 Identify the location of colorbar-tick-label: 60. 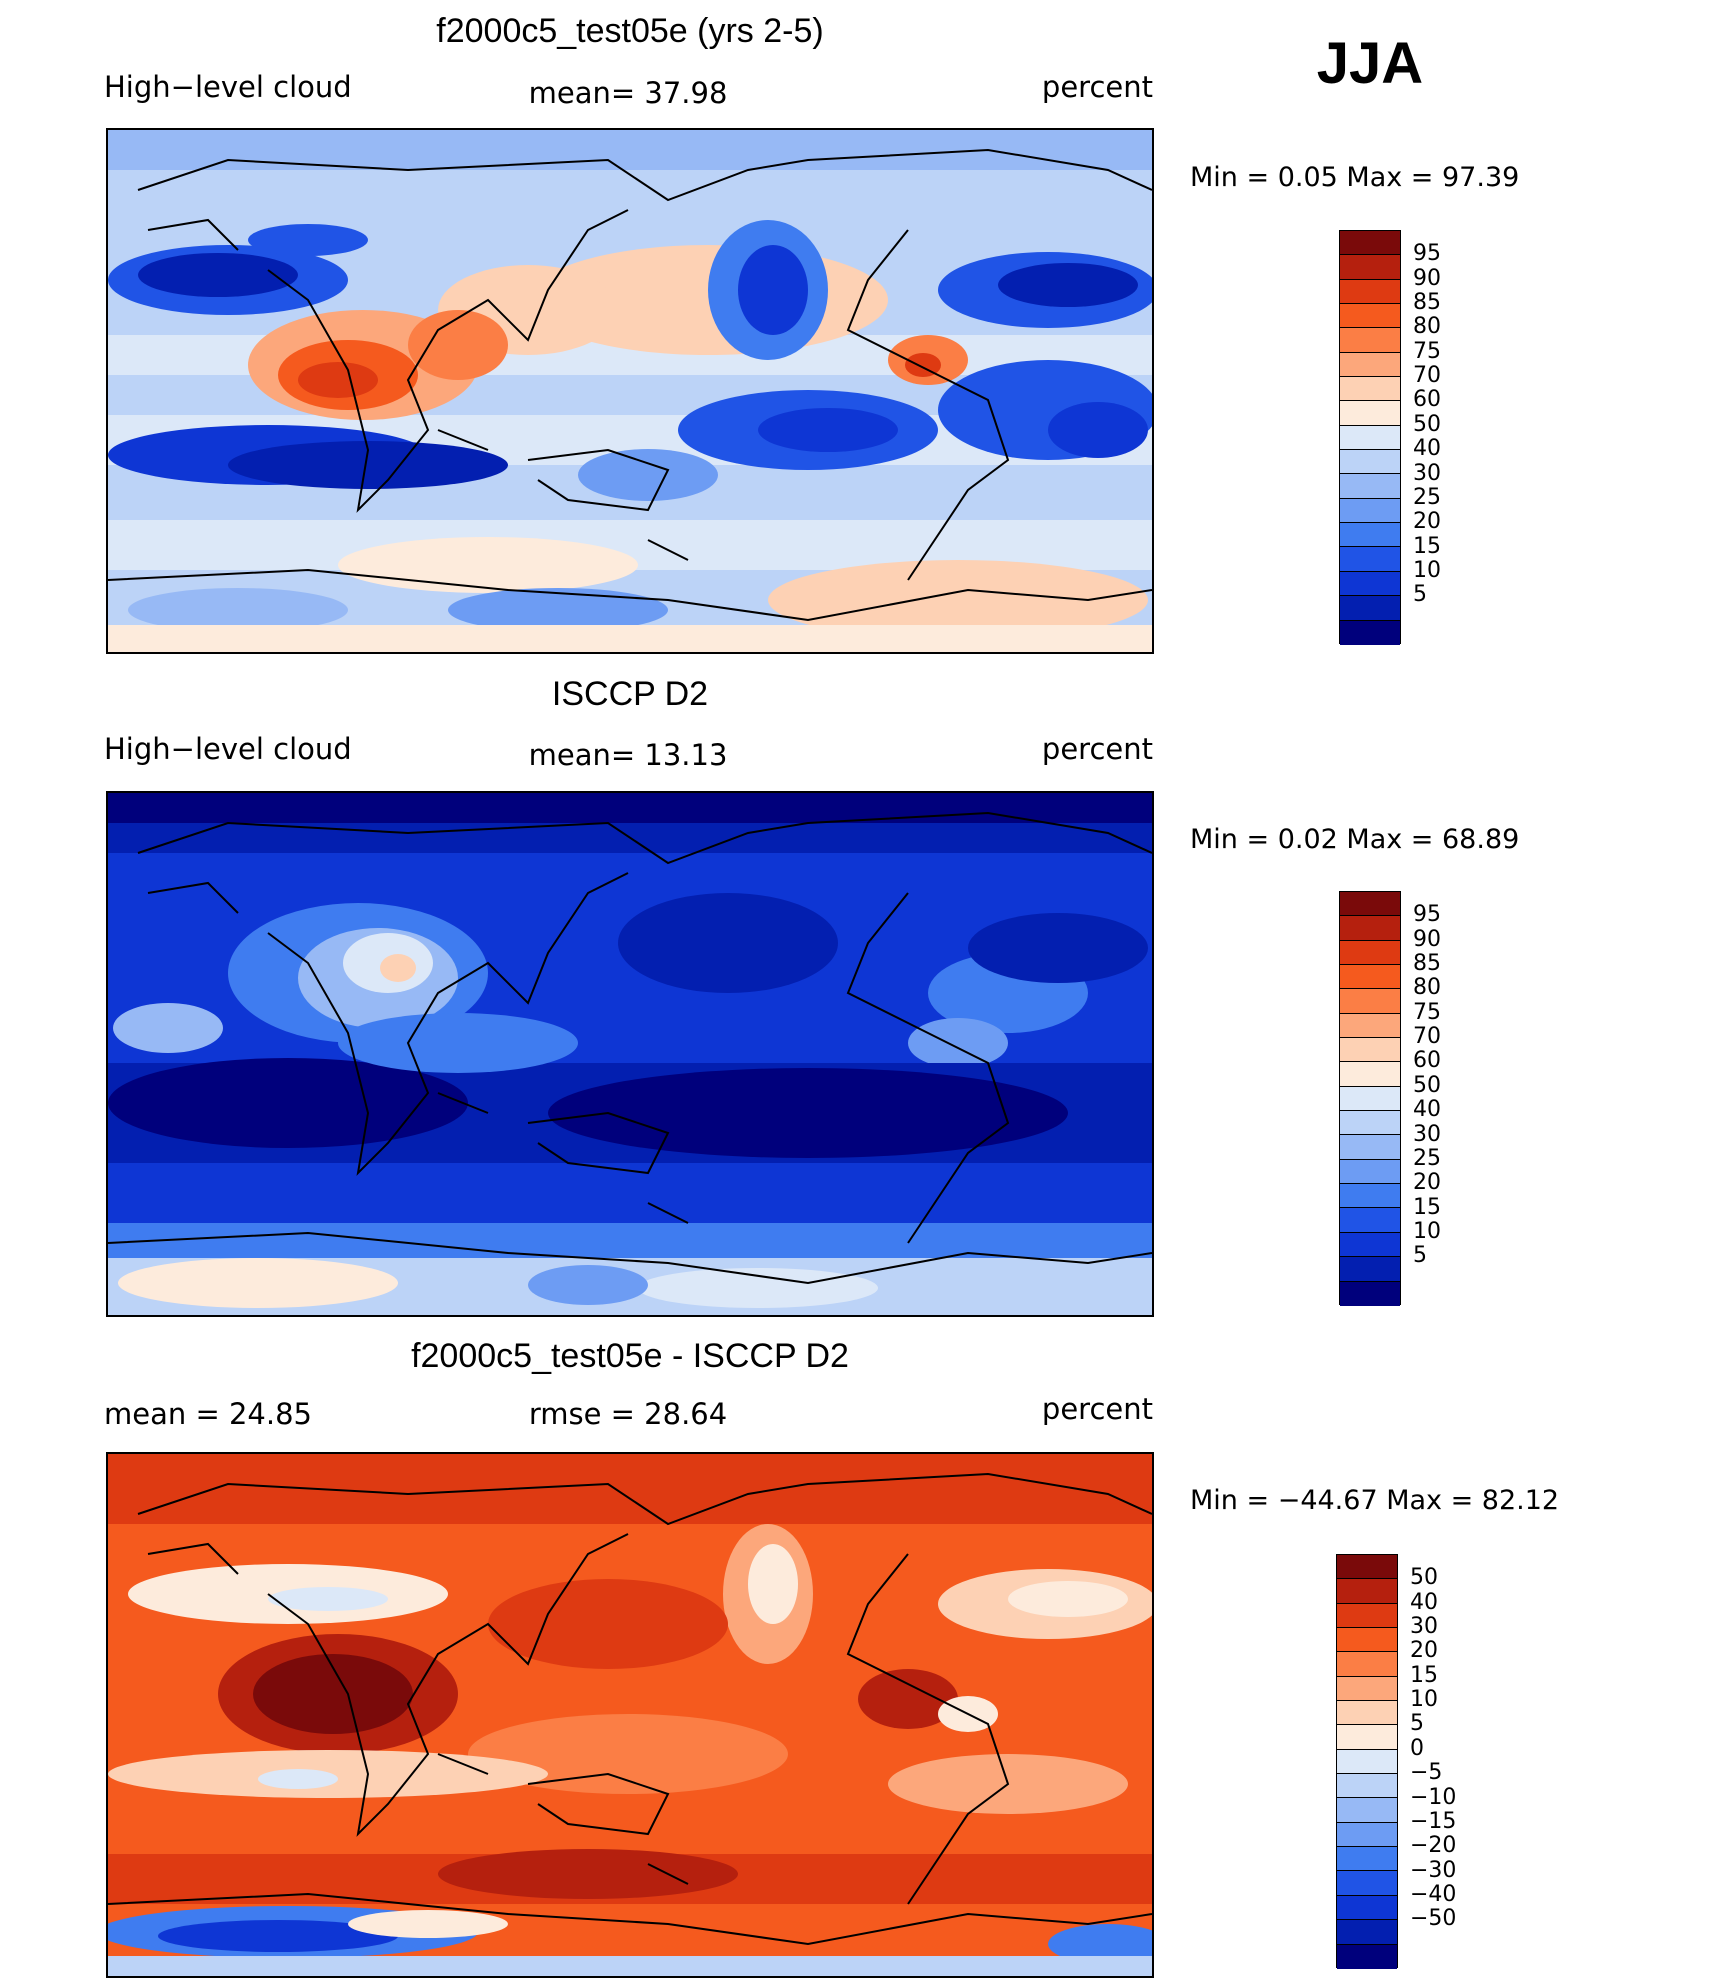
(1427, 400).